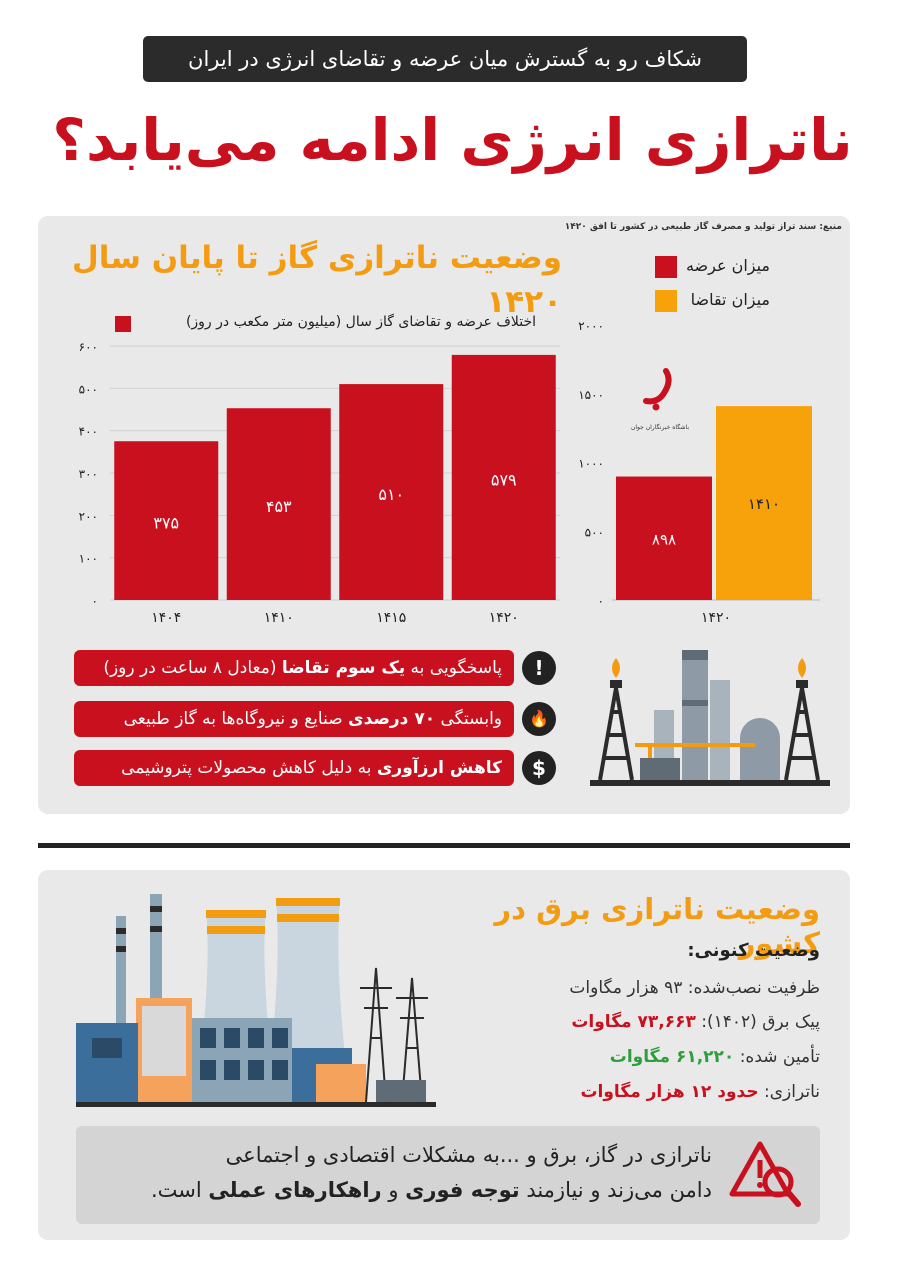  I want to click on alert-icon: !, so click(539, 668).